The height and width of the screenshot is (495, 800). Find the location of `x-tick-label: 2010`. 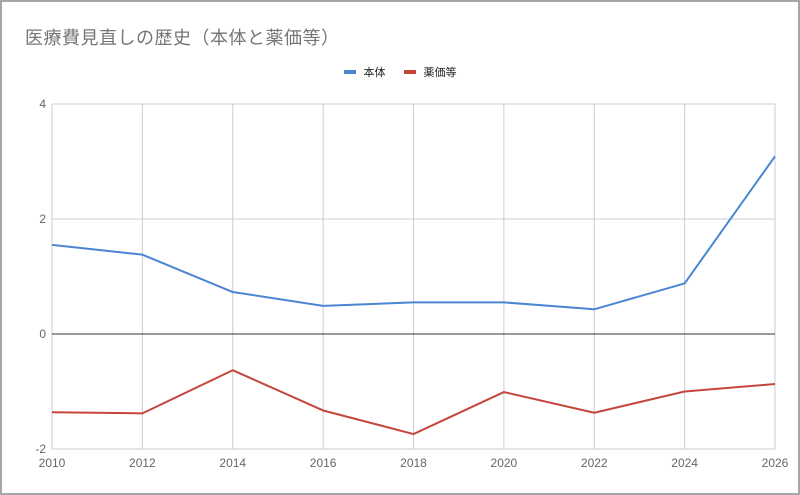

x-tick-label: 2010 is located at coordinates (52, 463).